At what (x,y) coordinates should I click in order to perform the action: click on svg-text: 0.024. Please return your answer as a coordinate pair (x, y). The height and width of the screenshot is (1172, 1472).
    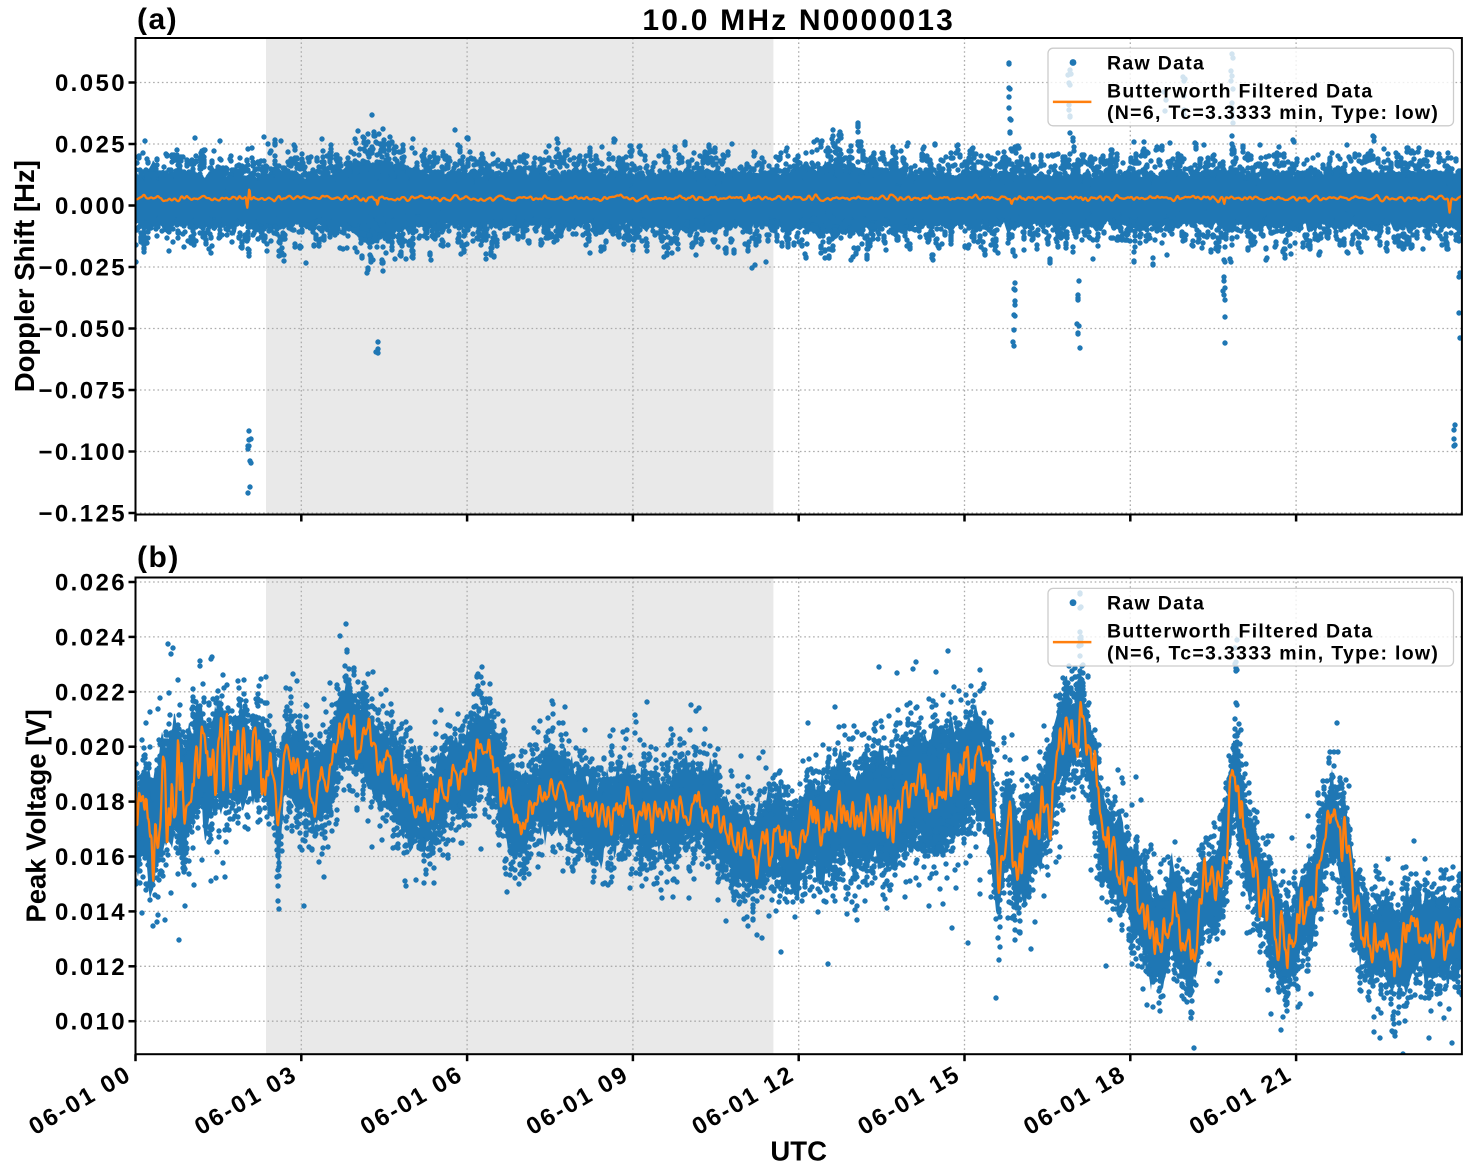
    Looking at the image, I should click on (91, 637).